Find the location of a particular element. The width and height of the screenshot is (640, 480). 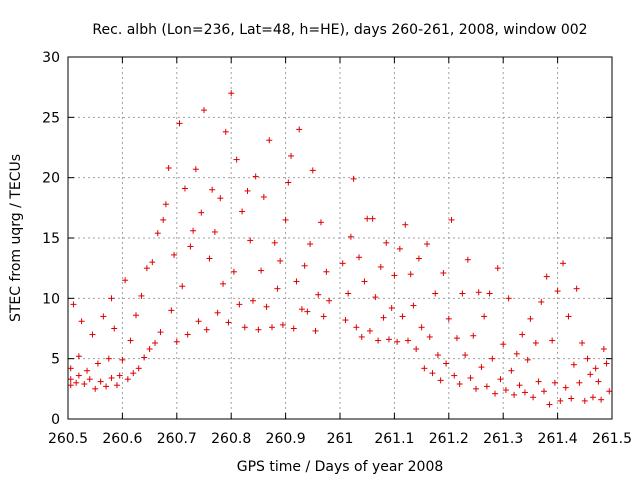

y-tick-label: 15 is located at coordinates (51, 239).